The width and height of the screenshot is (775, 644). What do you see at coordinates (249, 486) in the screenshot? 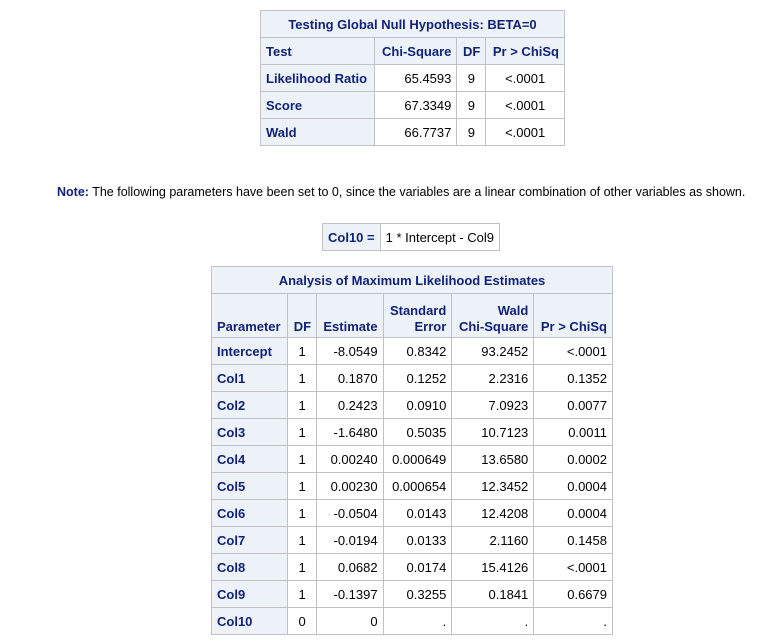
I see `parameter-name: Col5` at bounding box center [249, 486].